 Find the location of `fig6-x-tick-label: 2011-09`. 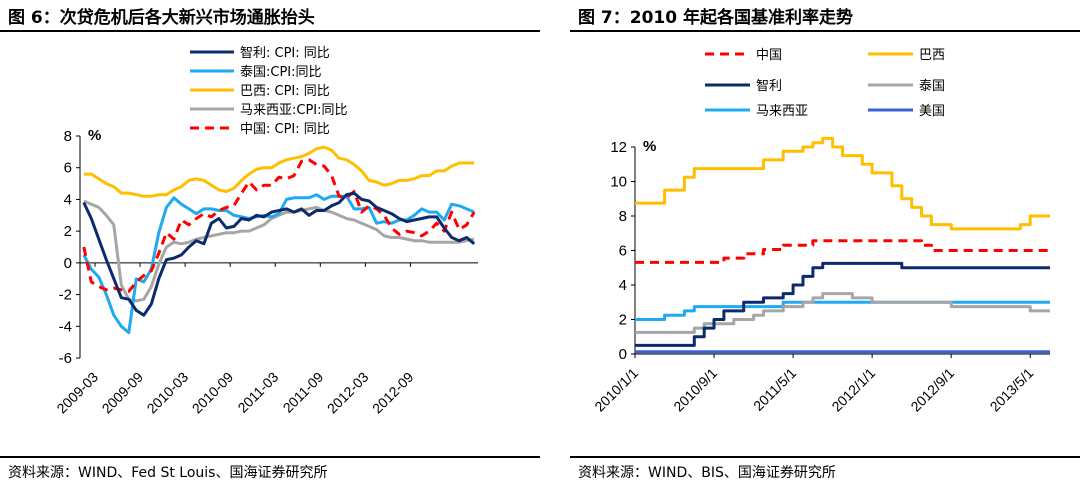

fig6-x-tick-label: 2011-09 is located at coordinates (303, 392).